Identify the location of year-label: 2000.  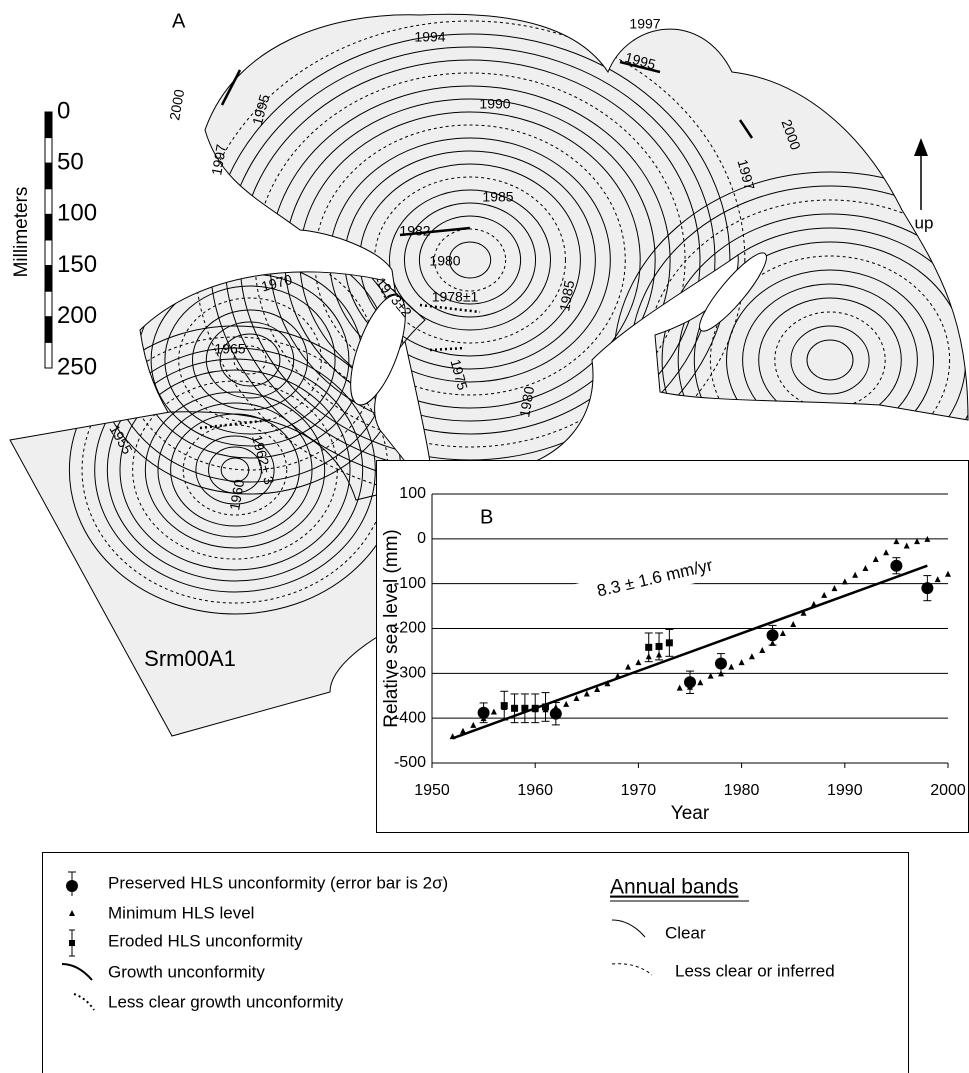
(176, 105).